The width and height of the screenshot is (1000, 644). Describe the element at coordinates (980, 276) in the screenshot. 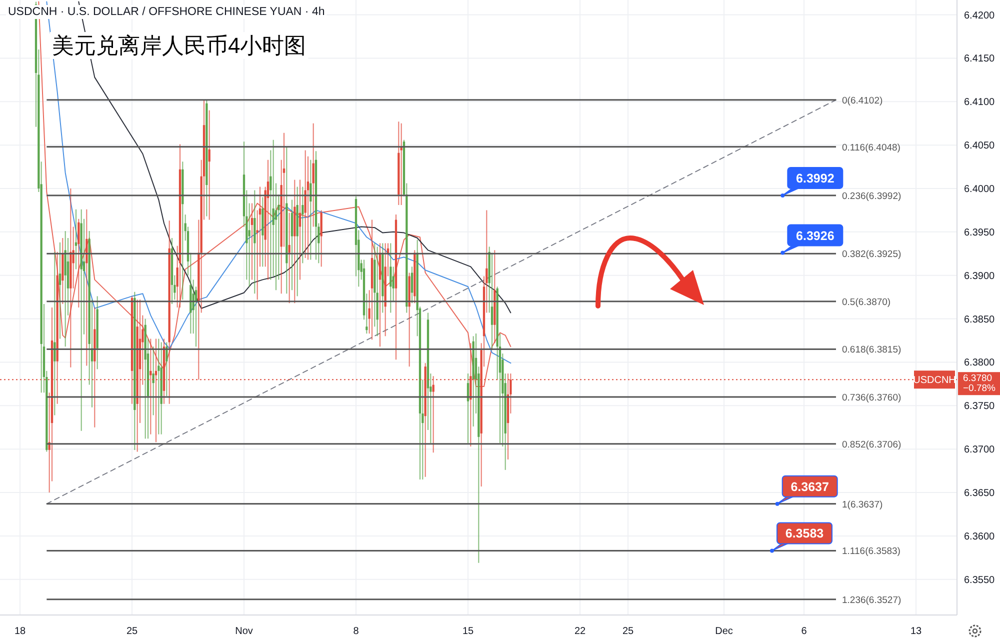

I see `y-tick-label: 6.3900` at that location.